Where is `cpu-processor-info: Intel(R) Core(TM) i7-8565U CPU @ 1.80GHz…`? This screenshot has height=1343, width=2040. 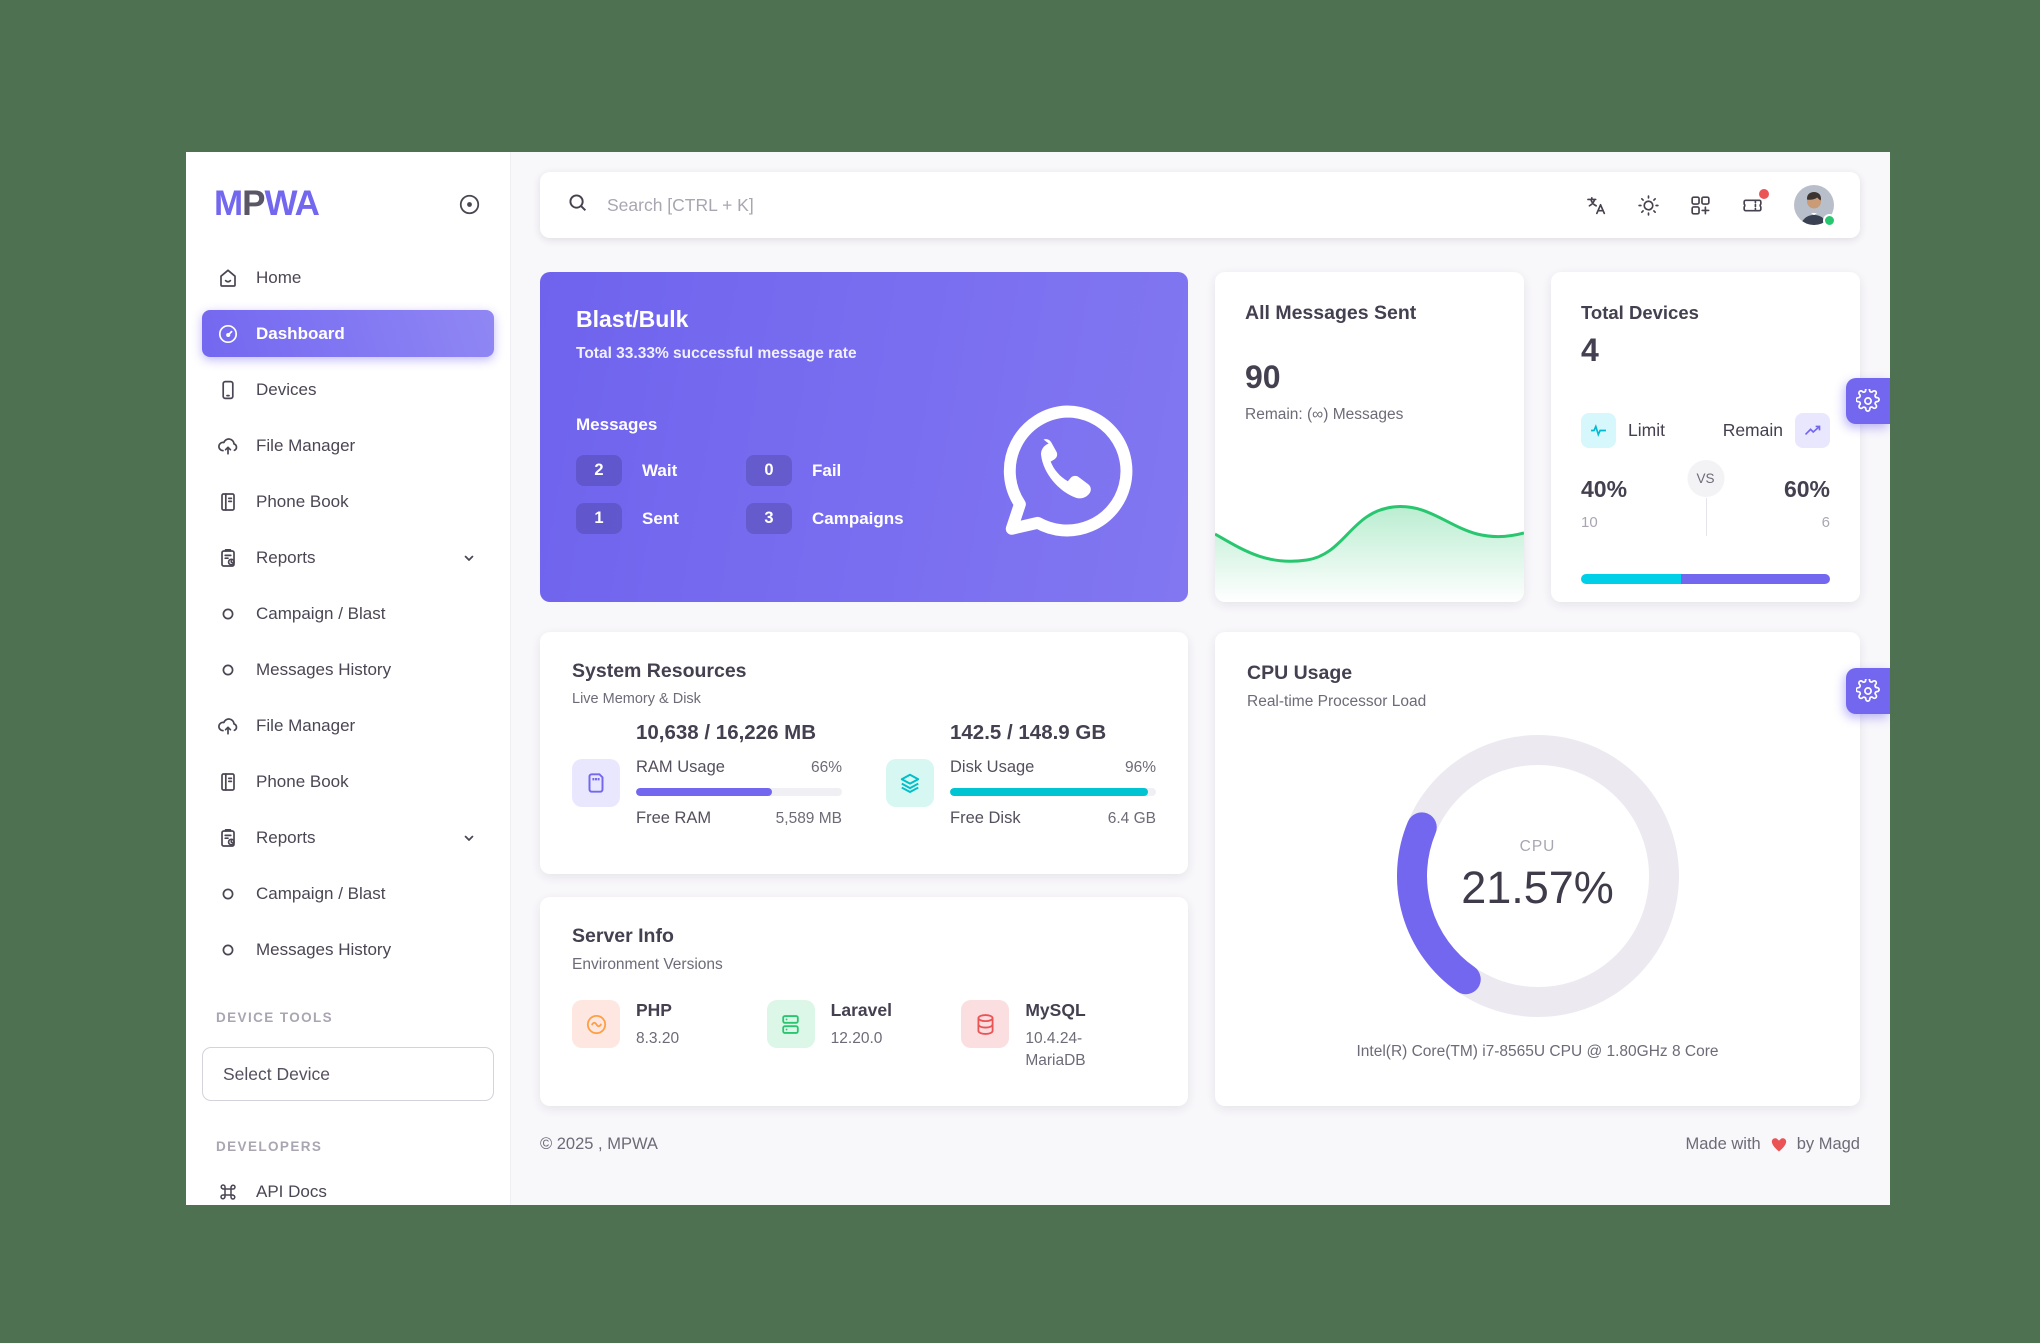
cpu-processor-info: Intel(R) Core(TM) i7-8565U CPU @ 1.80GHz… is located at coordinates (1537, 1051).